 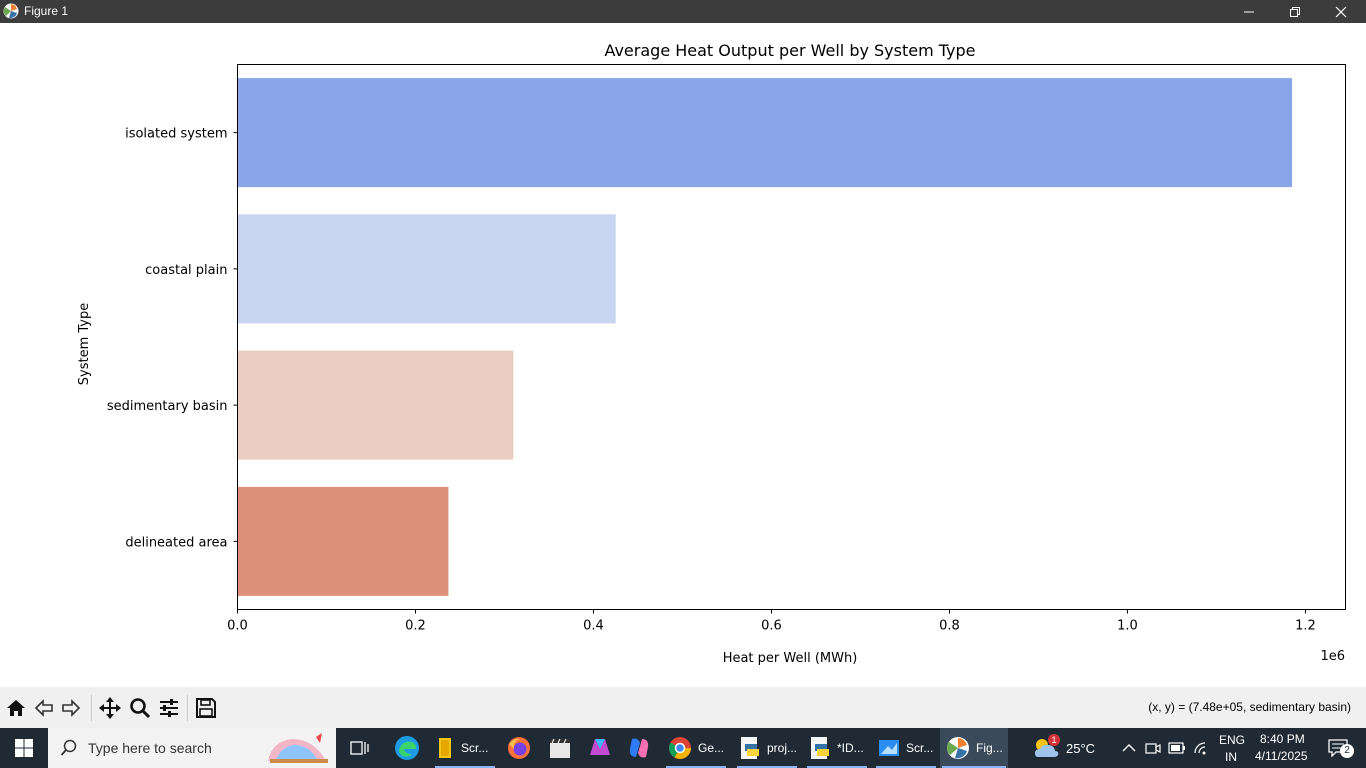 I want to click on y-tick-label: delineated area, so click(x=176, y=542).